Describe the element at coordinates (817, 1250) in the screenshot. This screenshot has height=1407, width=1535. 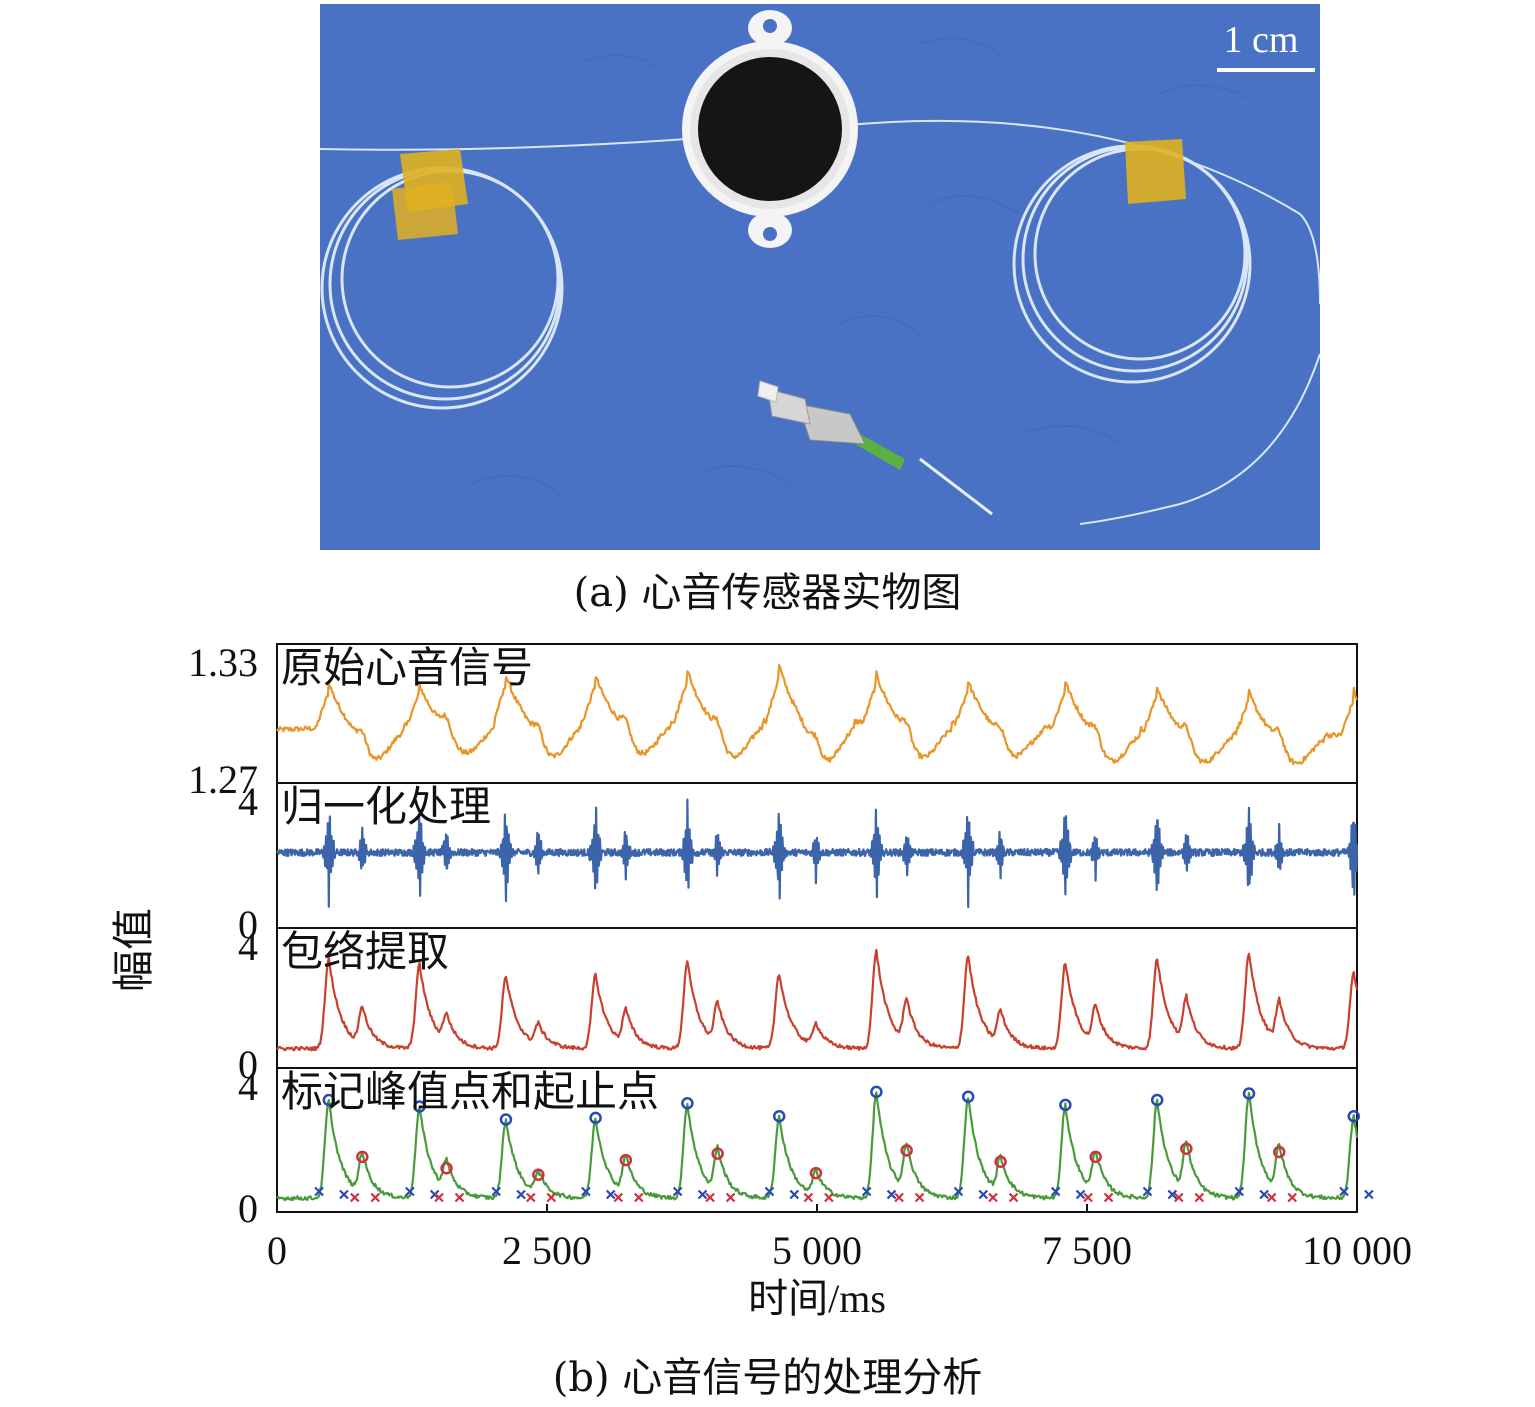
I see `x-tick-label: 5 000` at that location.